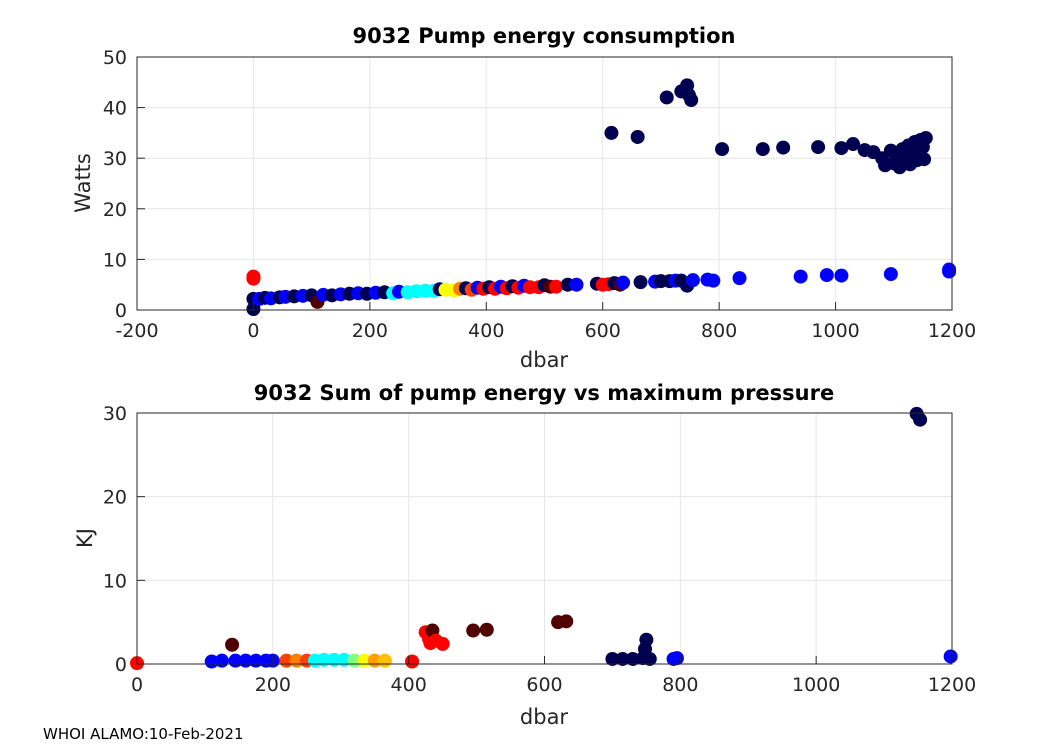 The image size is (1050, 750). I want to click on pump-energy-ytick-label: 40, so click(115, 109).